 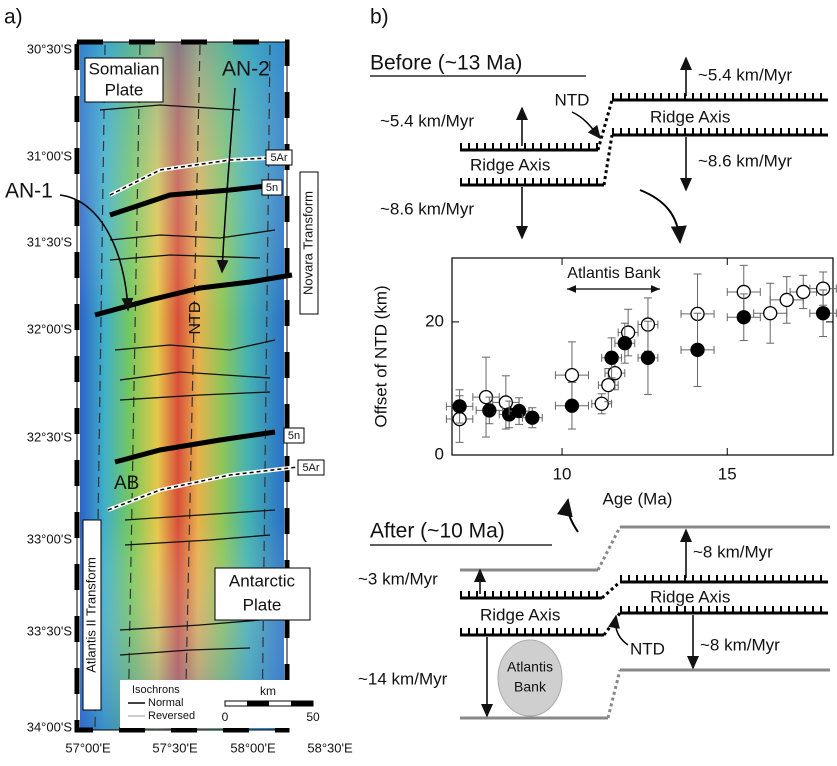 I want to click on lat-label: 33°30'S, so click(x=50, y=630).